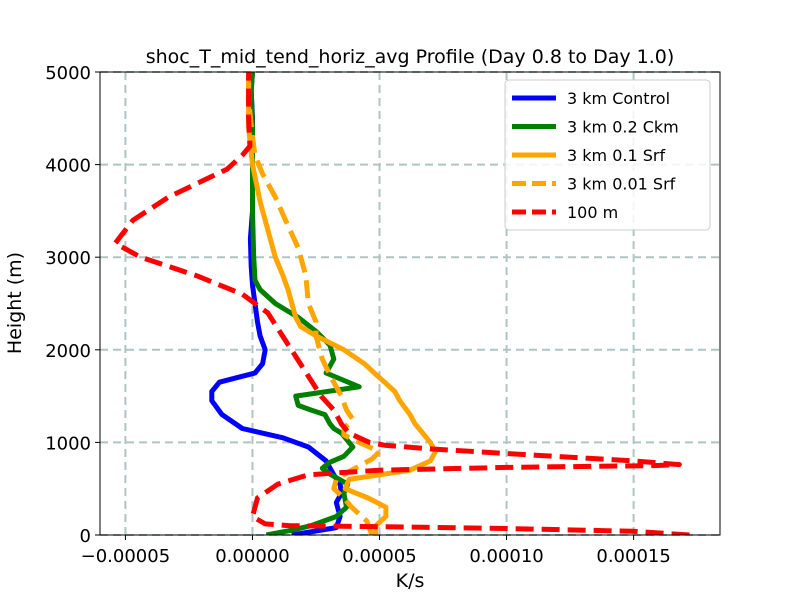  I want to click on x-tick-label: −0.00005, so click(126, 556).